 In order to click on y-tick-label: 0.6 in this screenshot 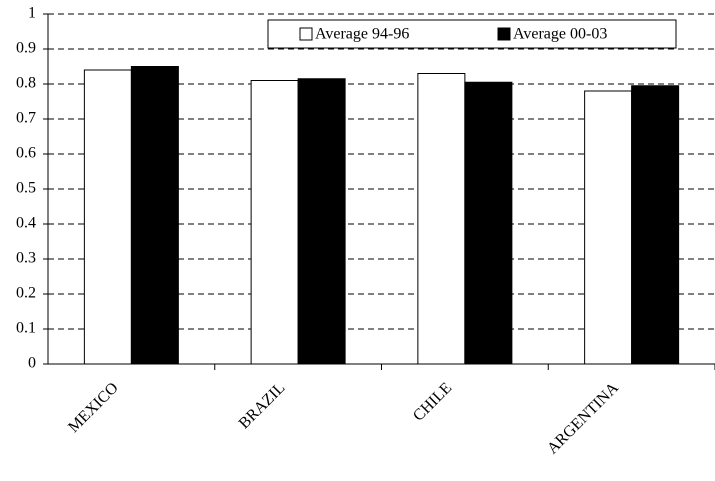, I will do `click(26, 153)`.